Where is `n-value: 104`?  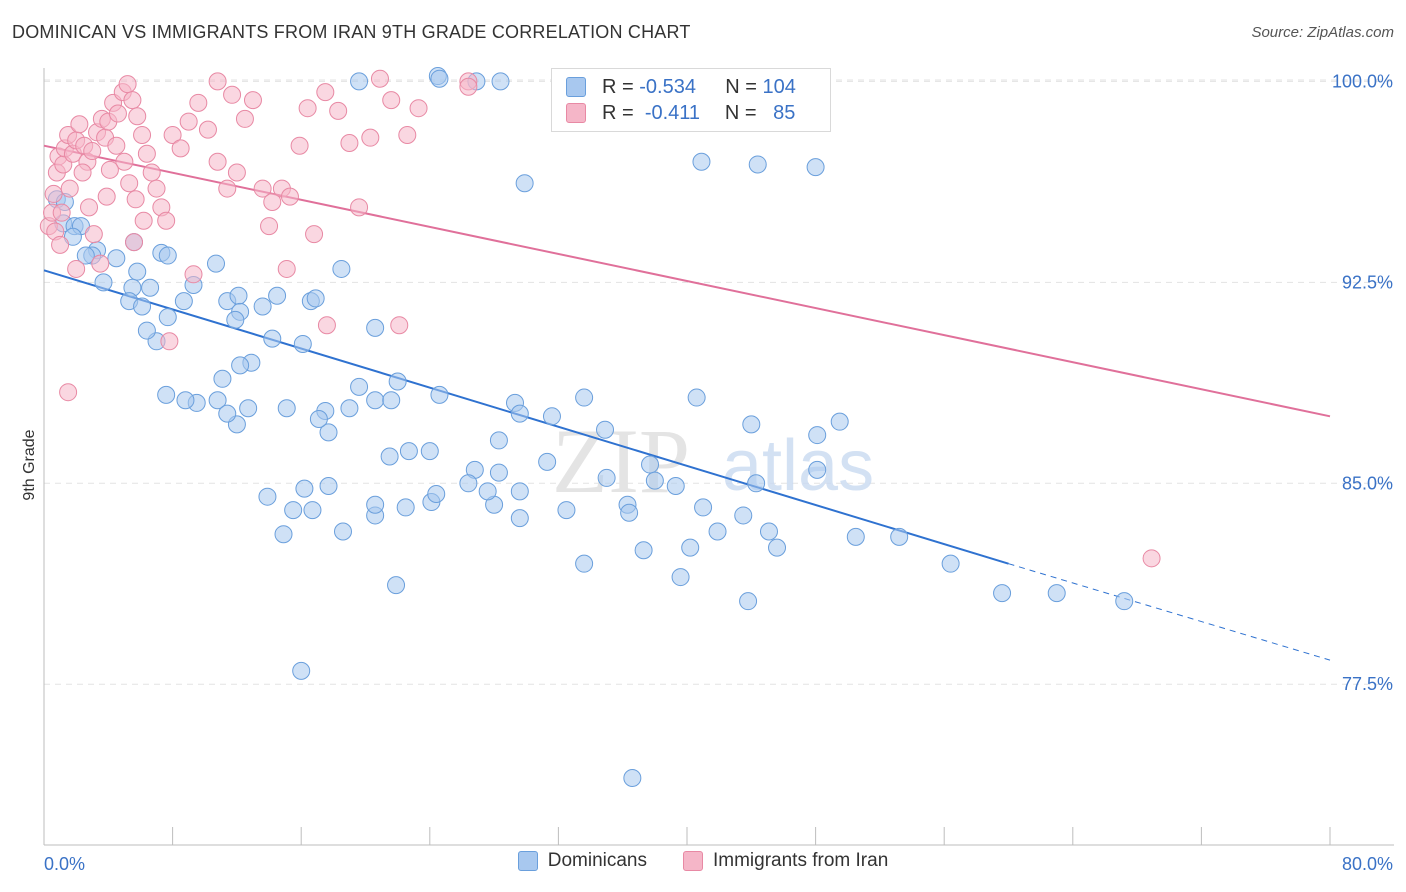
n-value: 104 is located at coordinates (779, 86).